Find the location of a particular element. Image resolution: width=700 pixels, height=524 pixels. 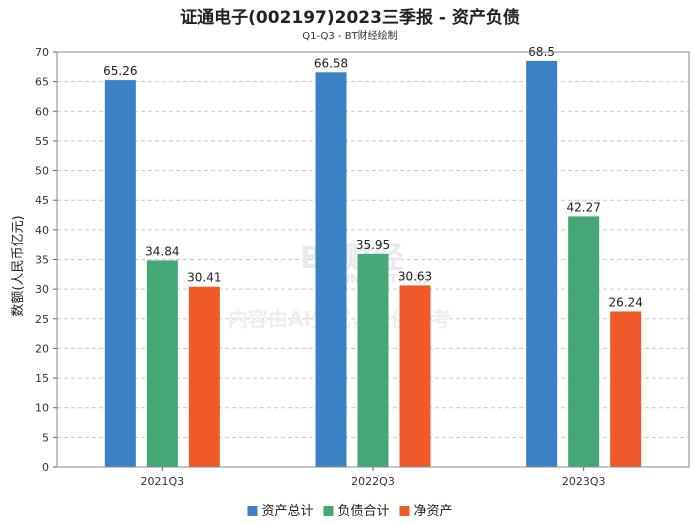

data-label: 65.26 is located at coordinates (120, 71).